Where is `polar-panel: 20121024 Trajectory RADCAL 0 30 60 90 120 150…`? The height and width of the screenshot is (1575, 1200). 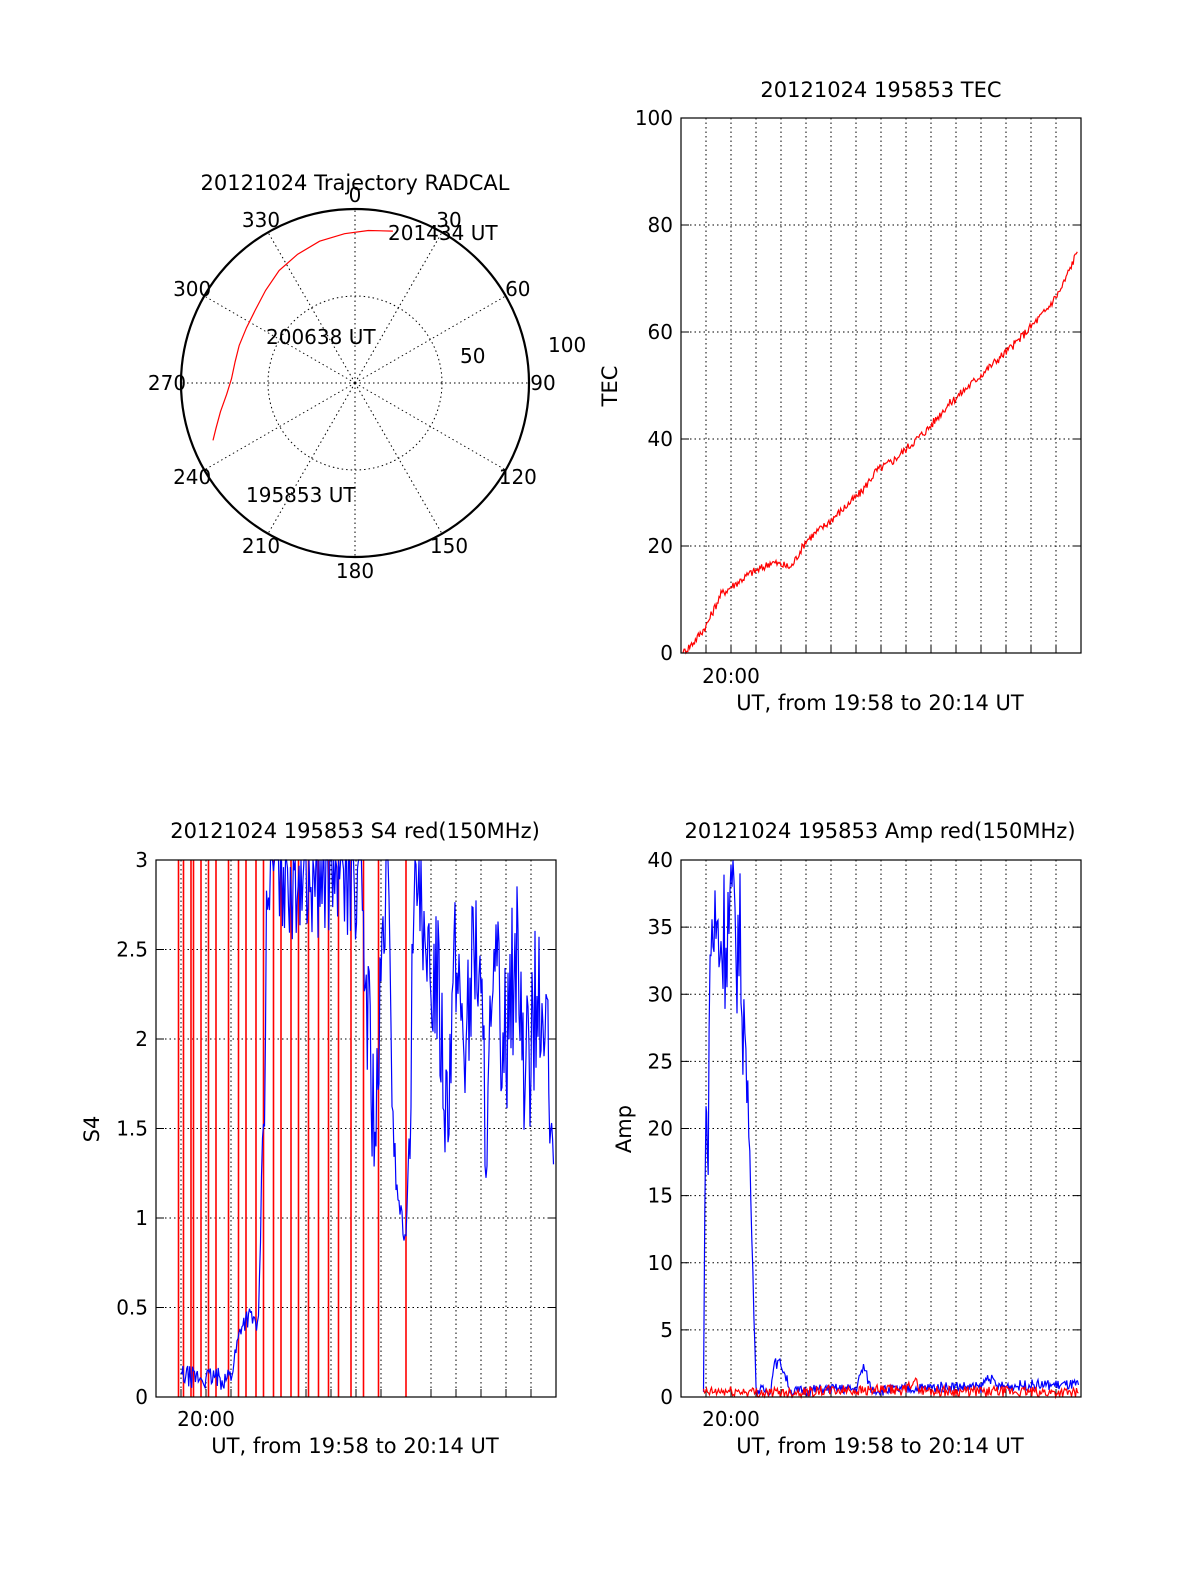
polar-panel: 20121024 Trajectory RADCAL 0 30 60 90 120 150… is located at coordinates (367, 377).